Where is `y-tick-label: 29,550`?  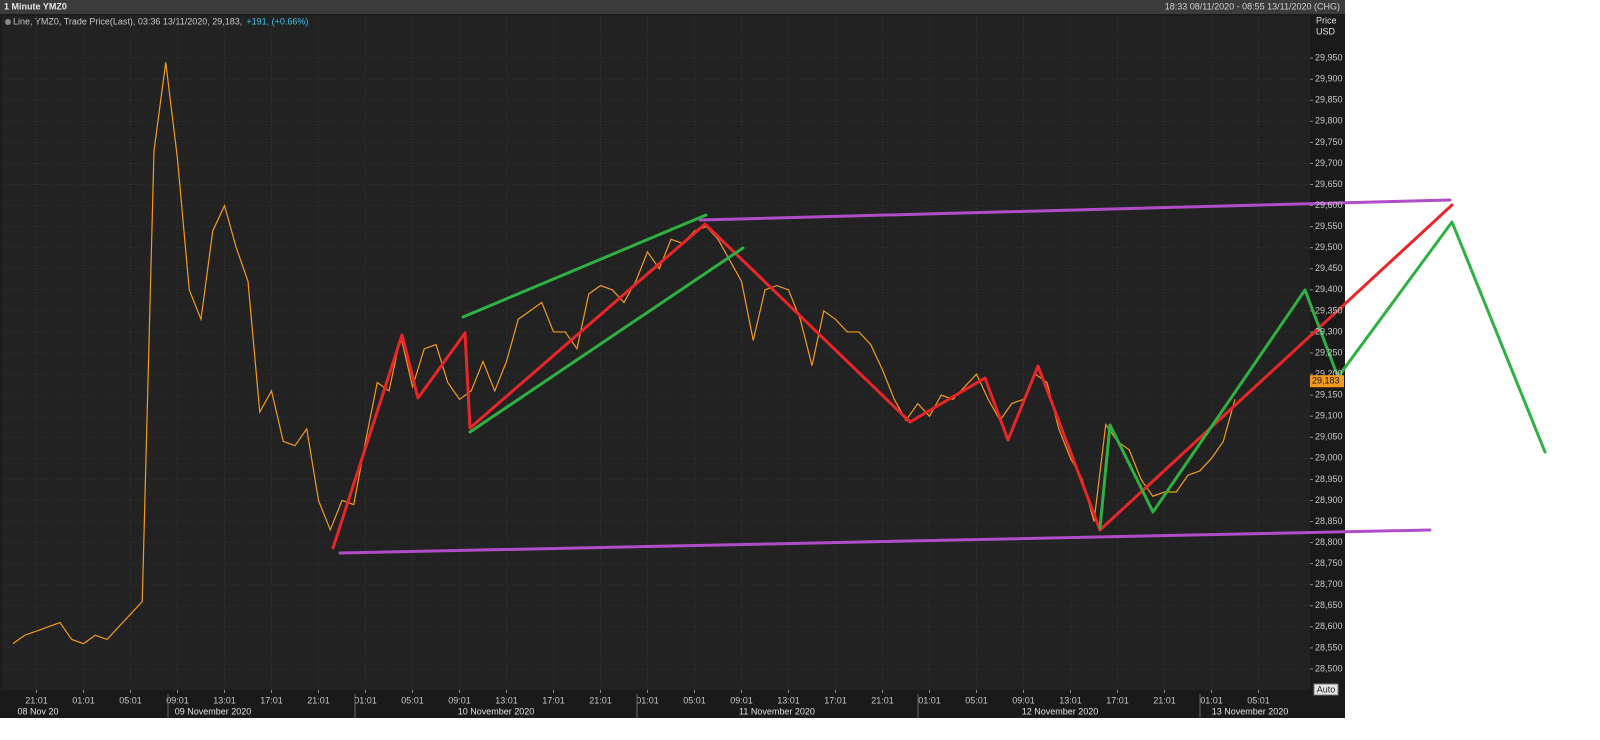 y-tick-label: 29,550 is located at coordinates (1329, 226).